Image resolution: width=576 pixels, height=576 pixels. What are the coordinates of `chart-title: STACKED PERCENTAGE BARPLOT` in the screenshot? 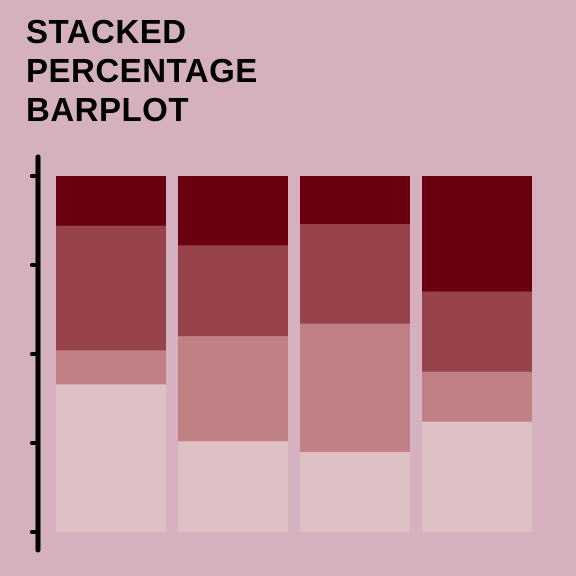 It's located at (142, 70).